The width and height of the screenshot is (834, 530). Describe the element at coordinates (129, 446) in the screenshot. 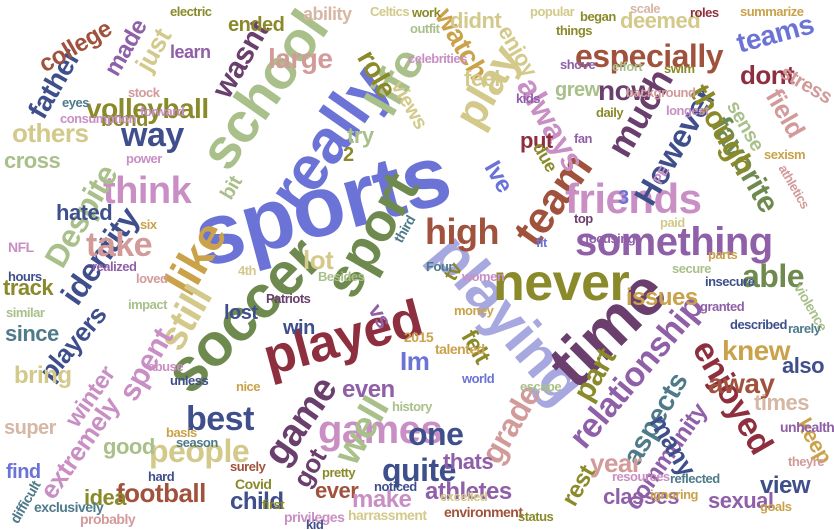

I see `word-good: good` at that location.